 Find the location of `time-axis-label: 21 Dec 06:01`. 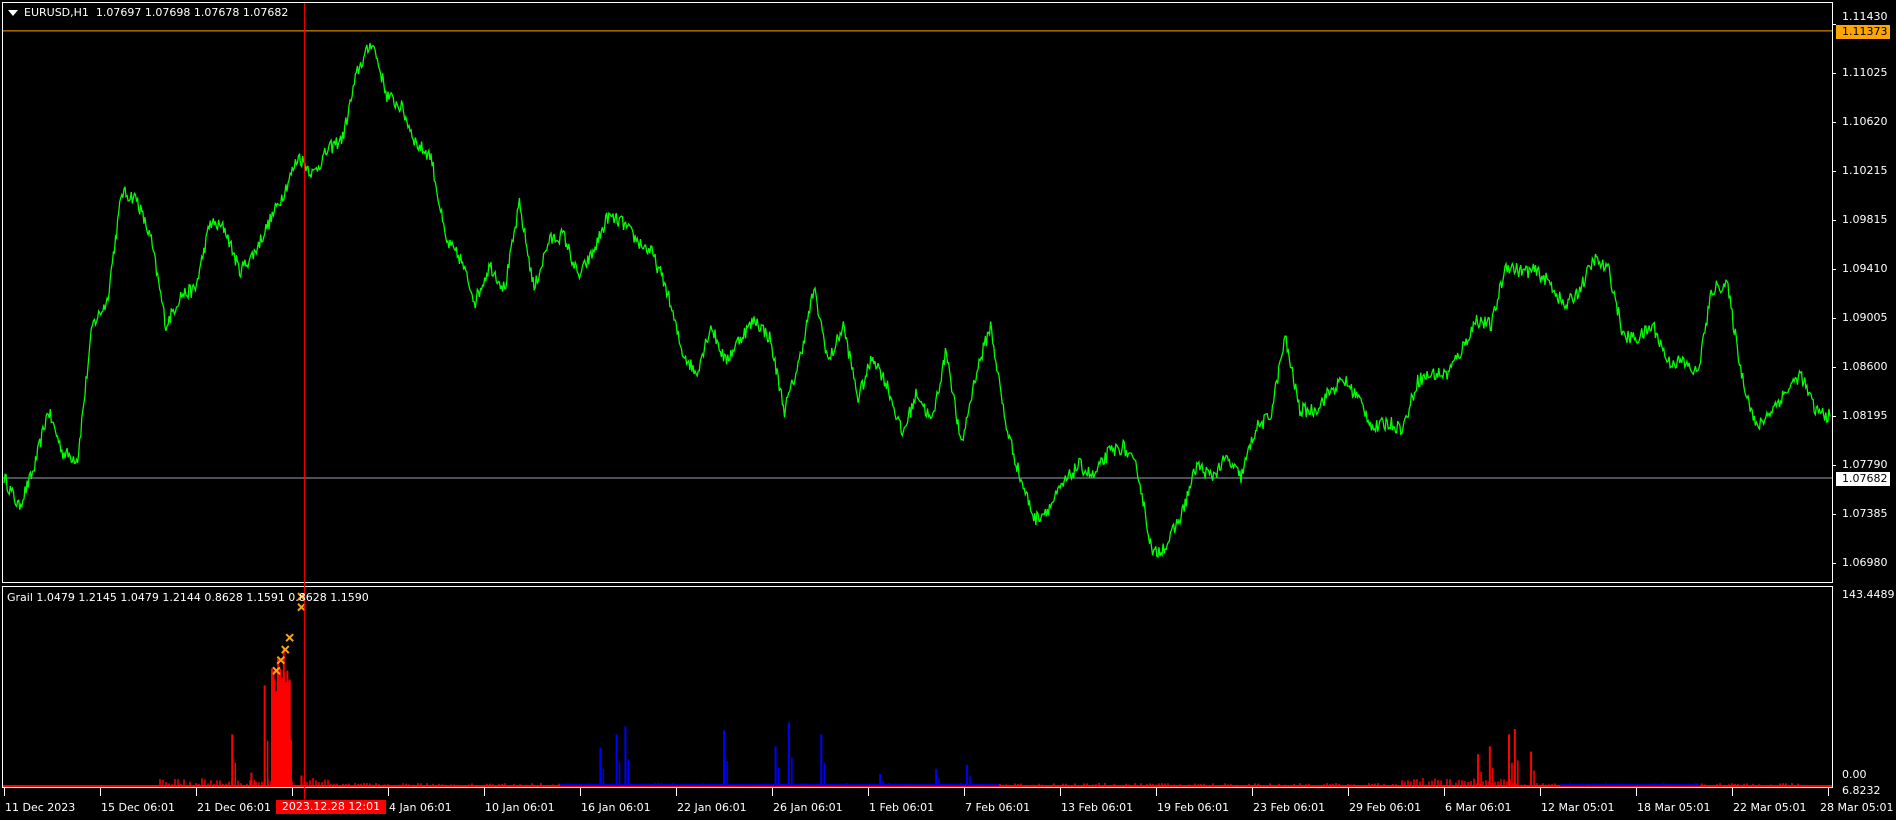

time-axis-label: 21 Dec 06:01 is located at coordinates (234, 807).